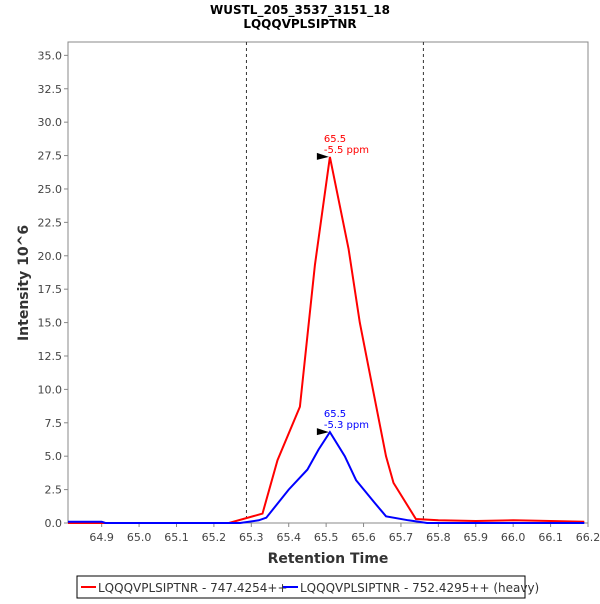 The width and height of the screenshot is (600, 604). Describe the element at coordinates (50, 289) in the screenshot. I see `y-tick-label: 17.5` at that location.